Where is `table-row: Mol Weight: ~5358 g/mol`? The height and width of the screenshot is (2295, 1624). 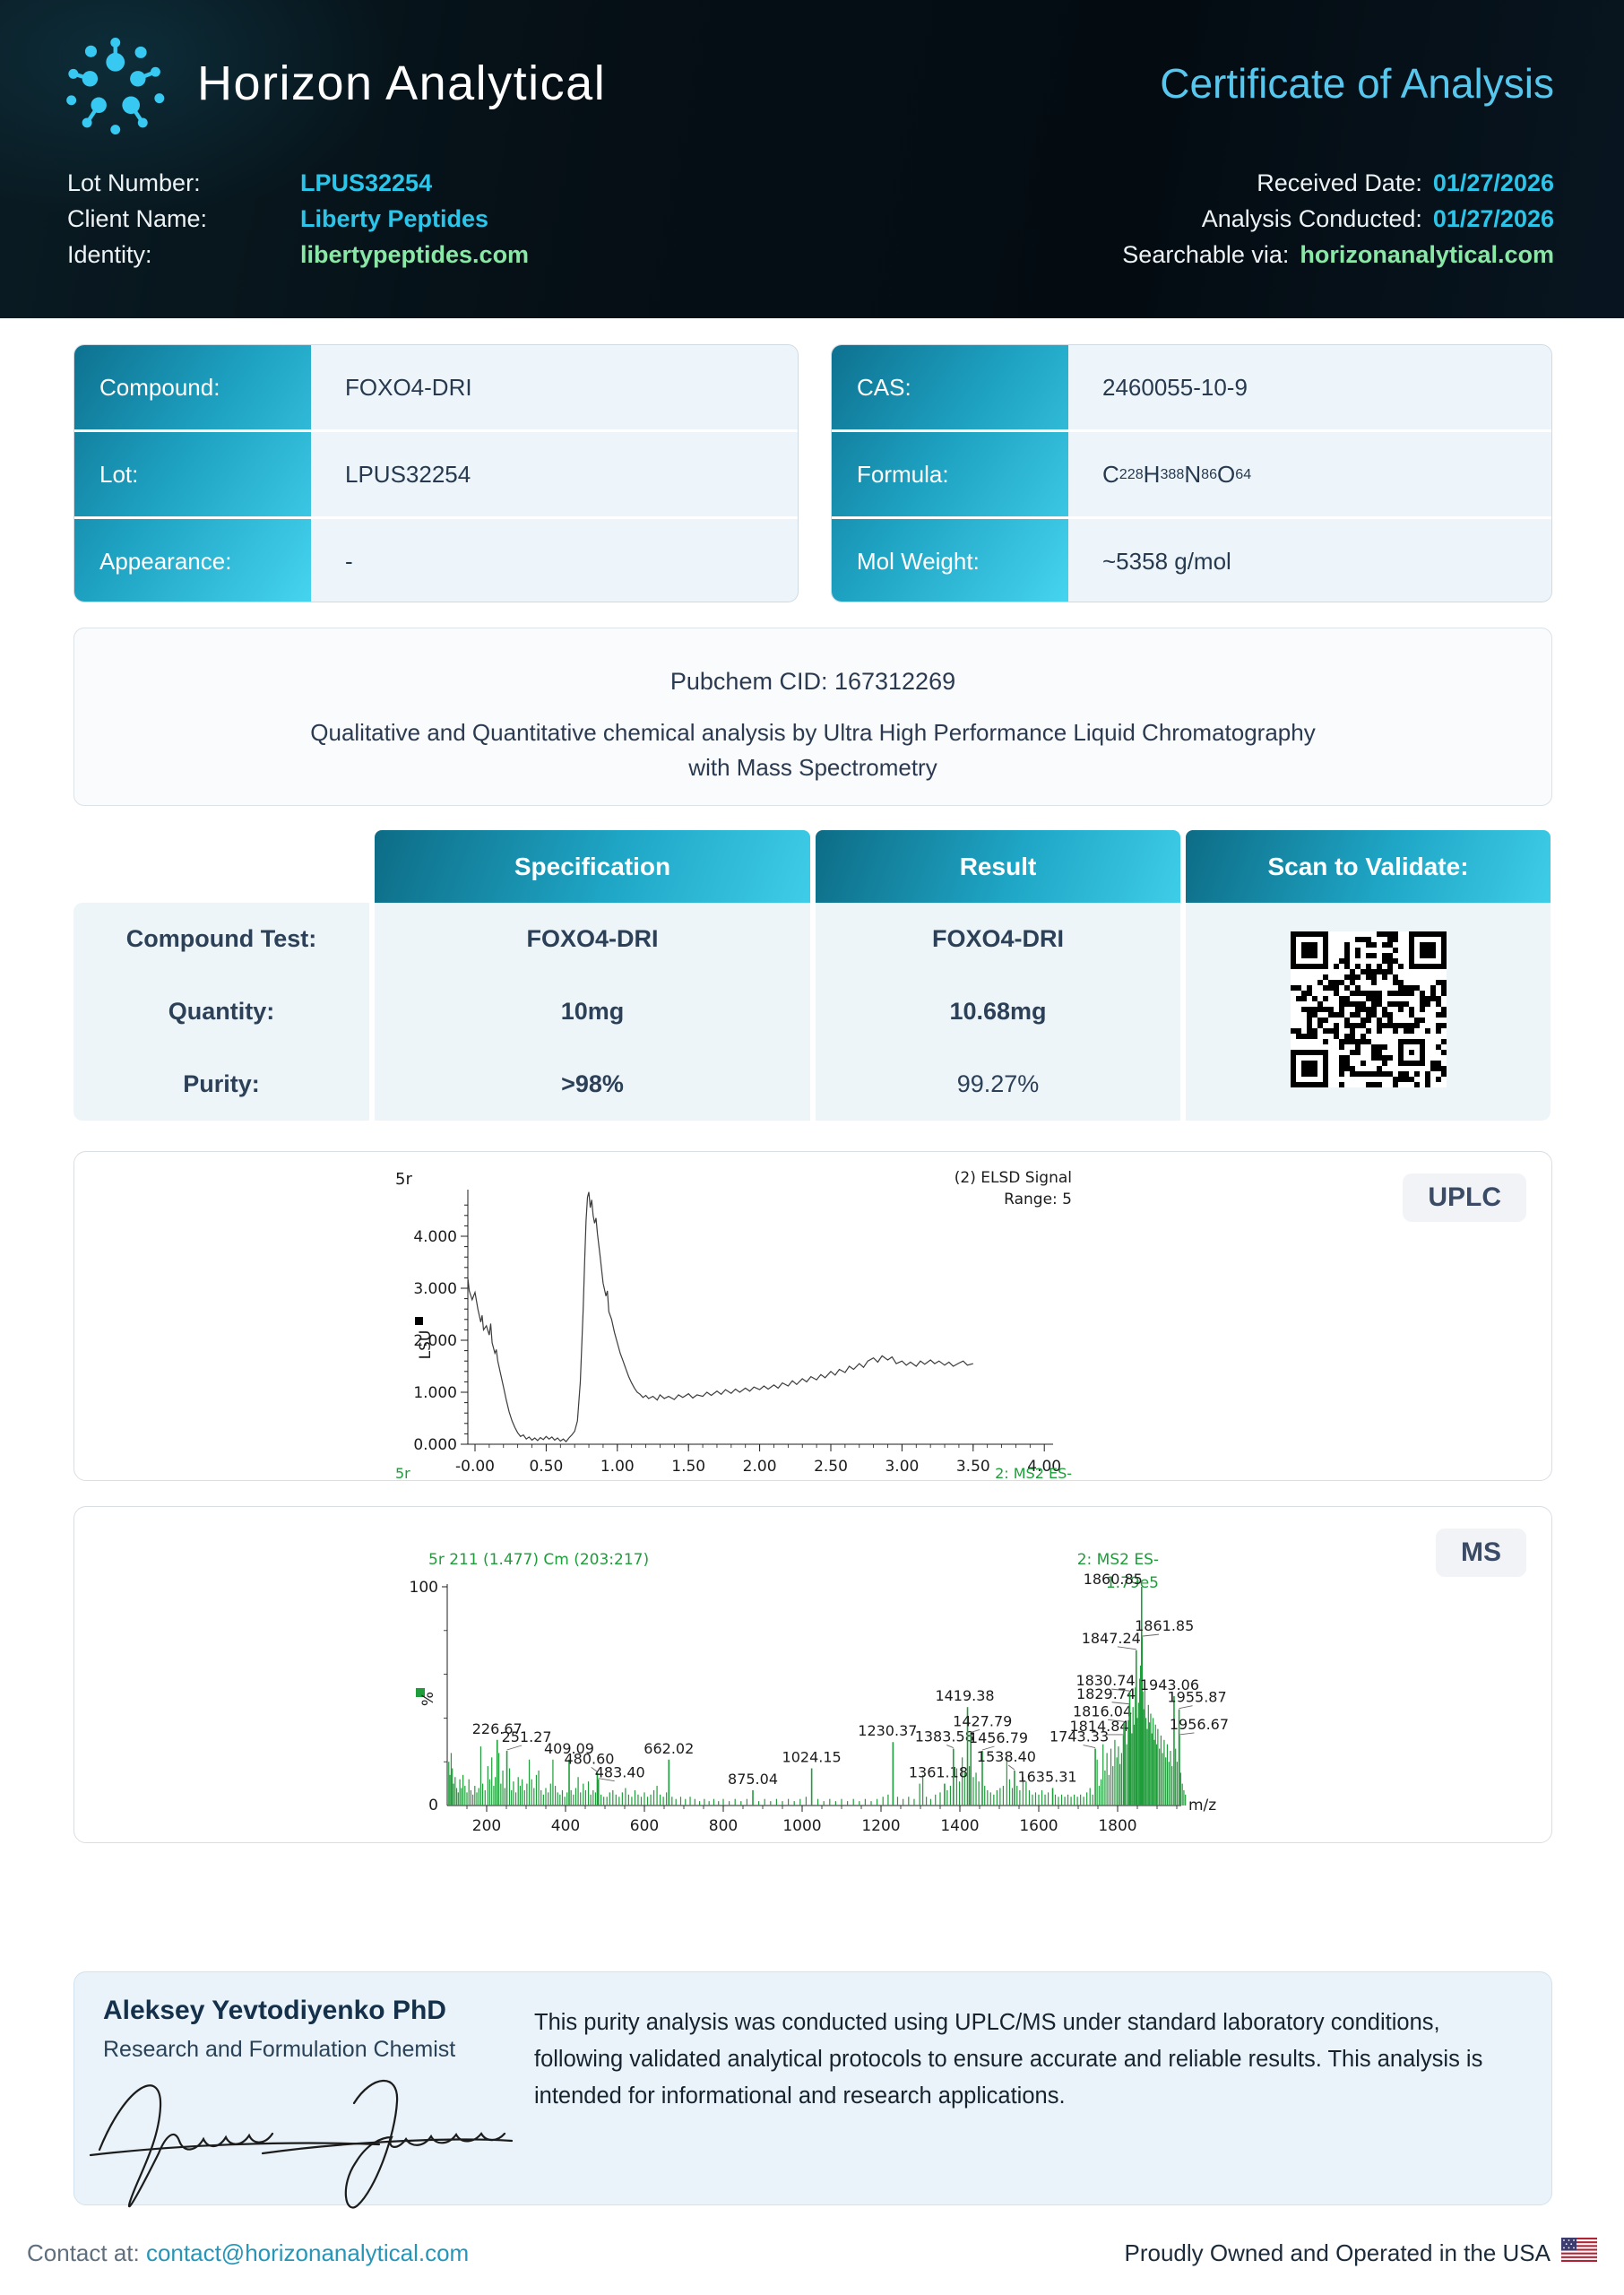
table-row: Mol Weight: ~5358 g/mol is located at coordinates (1192, 560).